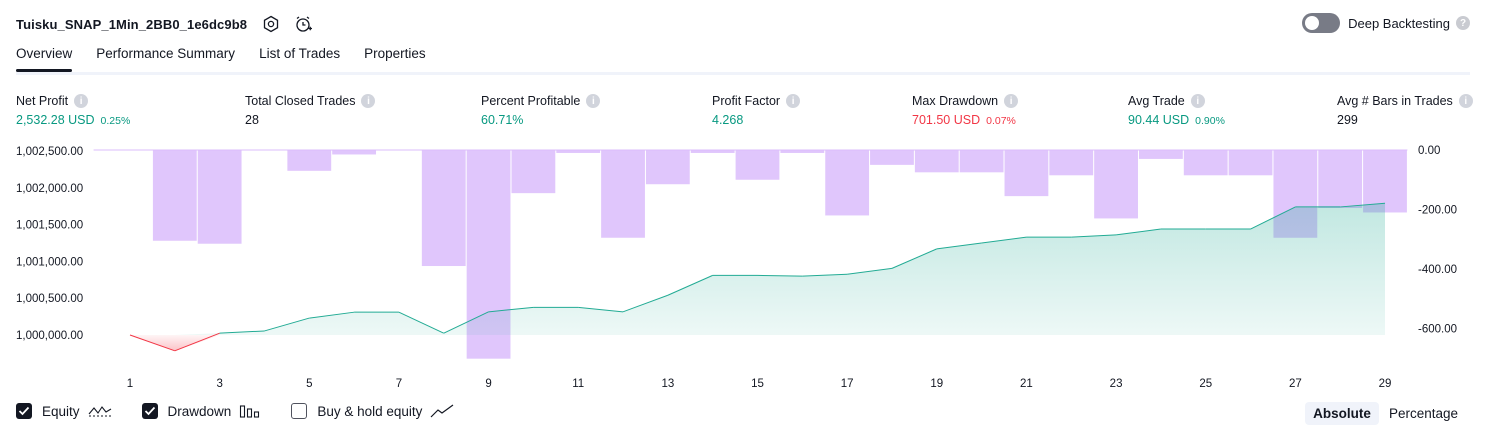 Image resolution: width=1486 pixels, height=438 pixels. What do you see at coordinates (442, 411) in the screenshot?
I see `line-icon` at bounding box center [442, 411].